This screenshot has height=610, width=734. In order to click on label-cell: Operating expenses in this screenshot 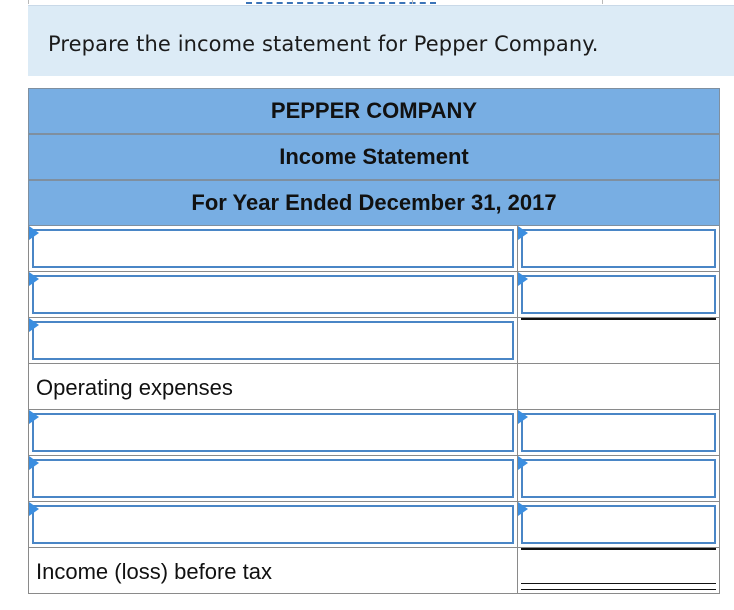, I will do `click(273, 386)`.